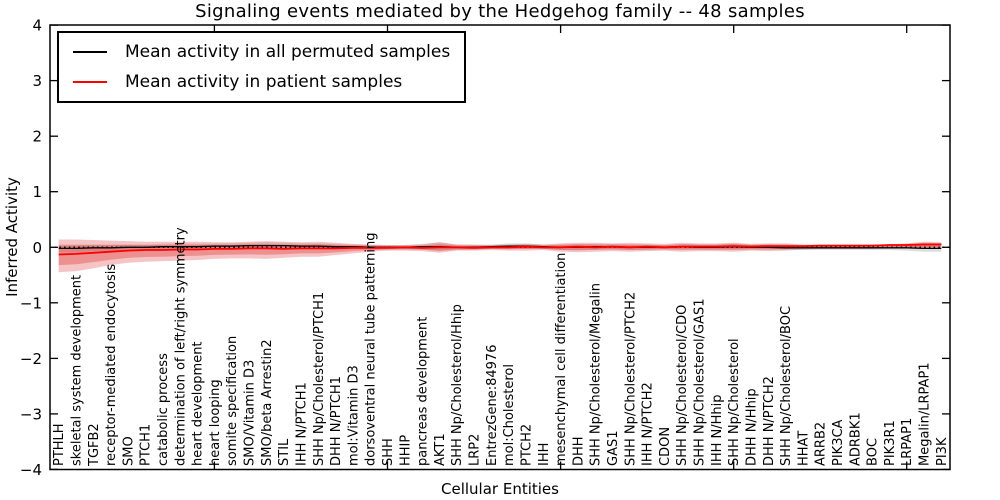 This screenshot has height=500, width=1000. I want to click on legend-label-permuted: Mean activity in all permuted samples, so click(288, 52).